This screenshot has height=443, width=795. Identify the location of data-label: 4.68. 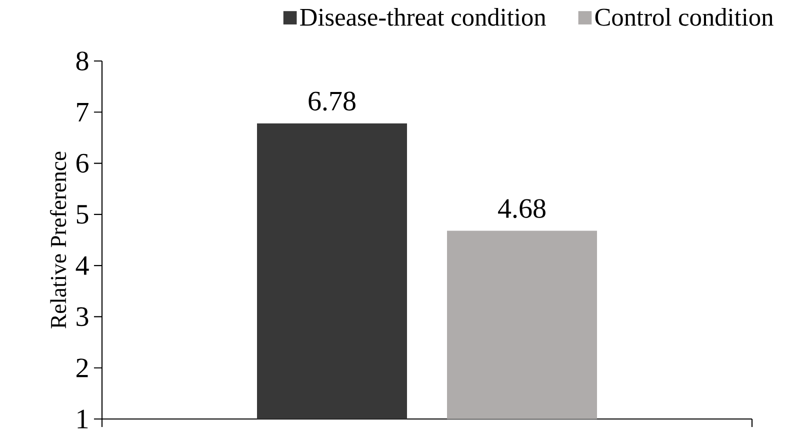
(522, 208).